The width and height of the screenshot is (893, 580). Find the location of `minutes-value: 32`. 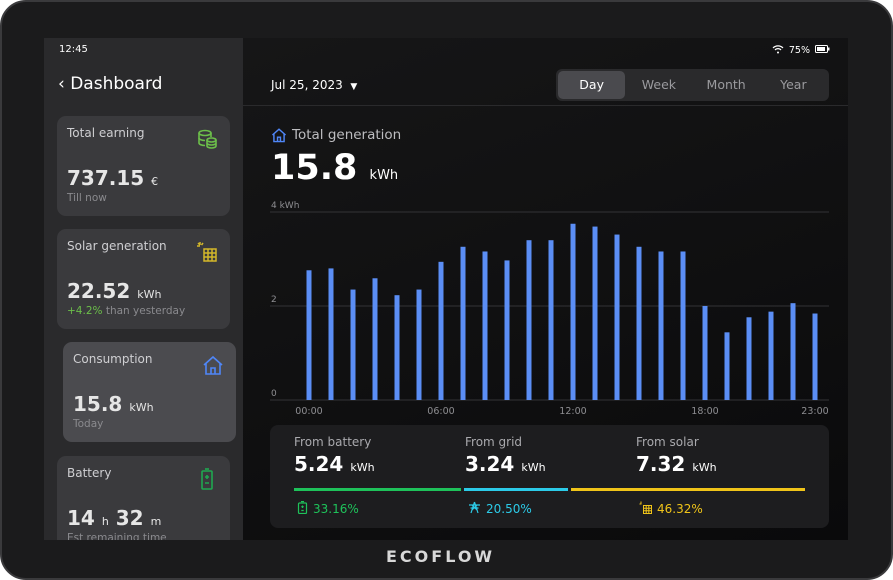

minutes-value: 32 is located at coordinates (129, 518).